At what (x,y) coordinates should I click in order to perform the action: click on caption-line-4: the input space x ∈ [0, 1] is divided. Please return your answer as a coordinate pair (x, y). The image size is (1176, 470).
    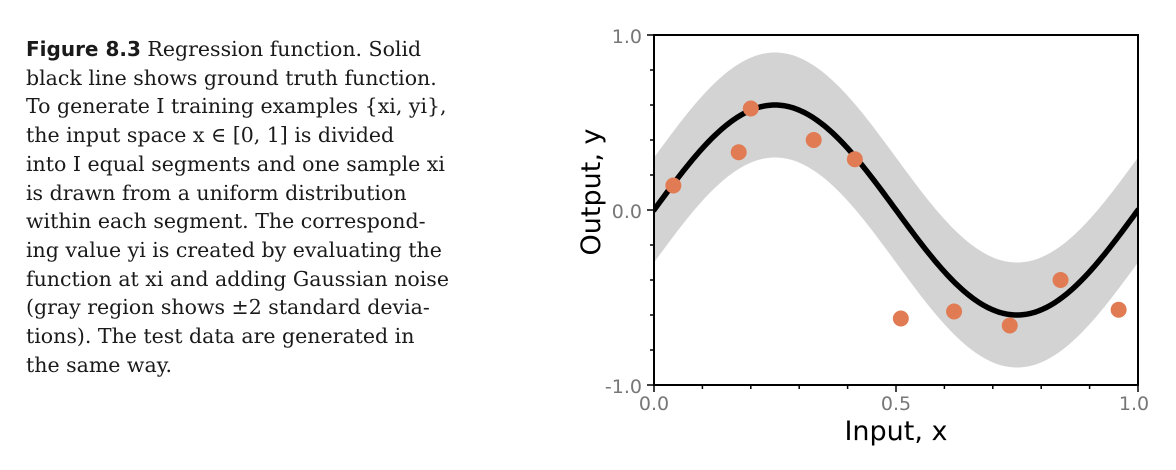
    Looking at the image, I should click on (210, 135).